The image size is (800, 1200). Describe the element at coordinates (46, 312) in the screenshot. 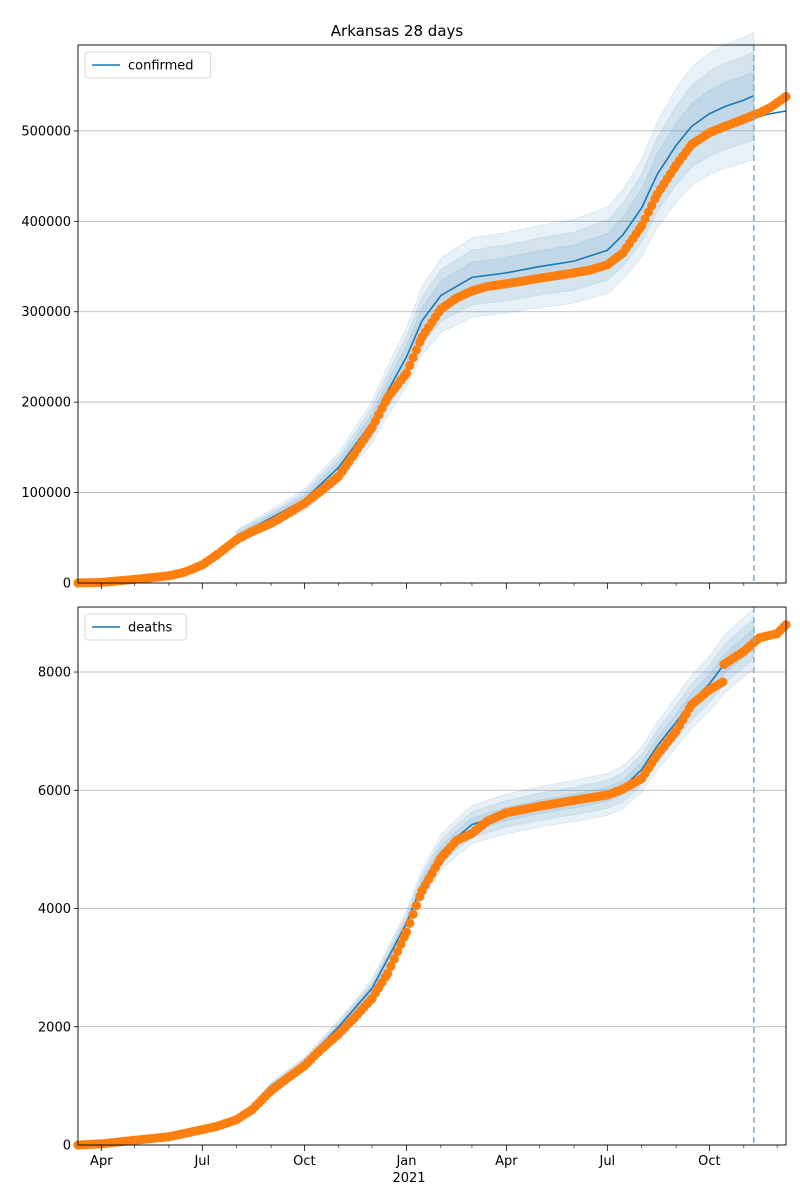

I see `y-tick-label: 300000` at that location.